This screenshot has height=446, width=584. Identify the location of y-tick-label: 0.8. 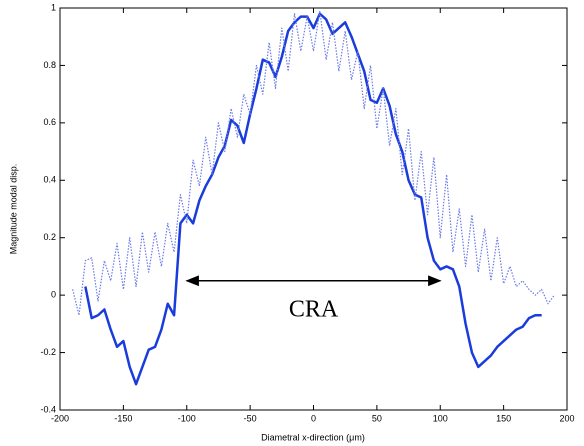
(49, 65).